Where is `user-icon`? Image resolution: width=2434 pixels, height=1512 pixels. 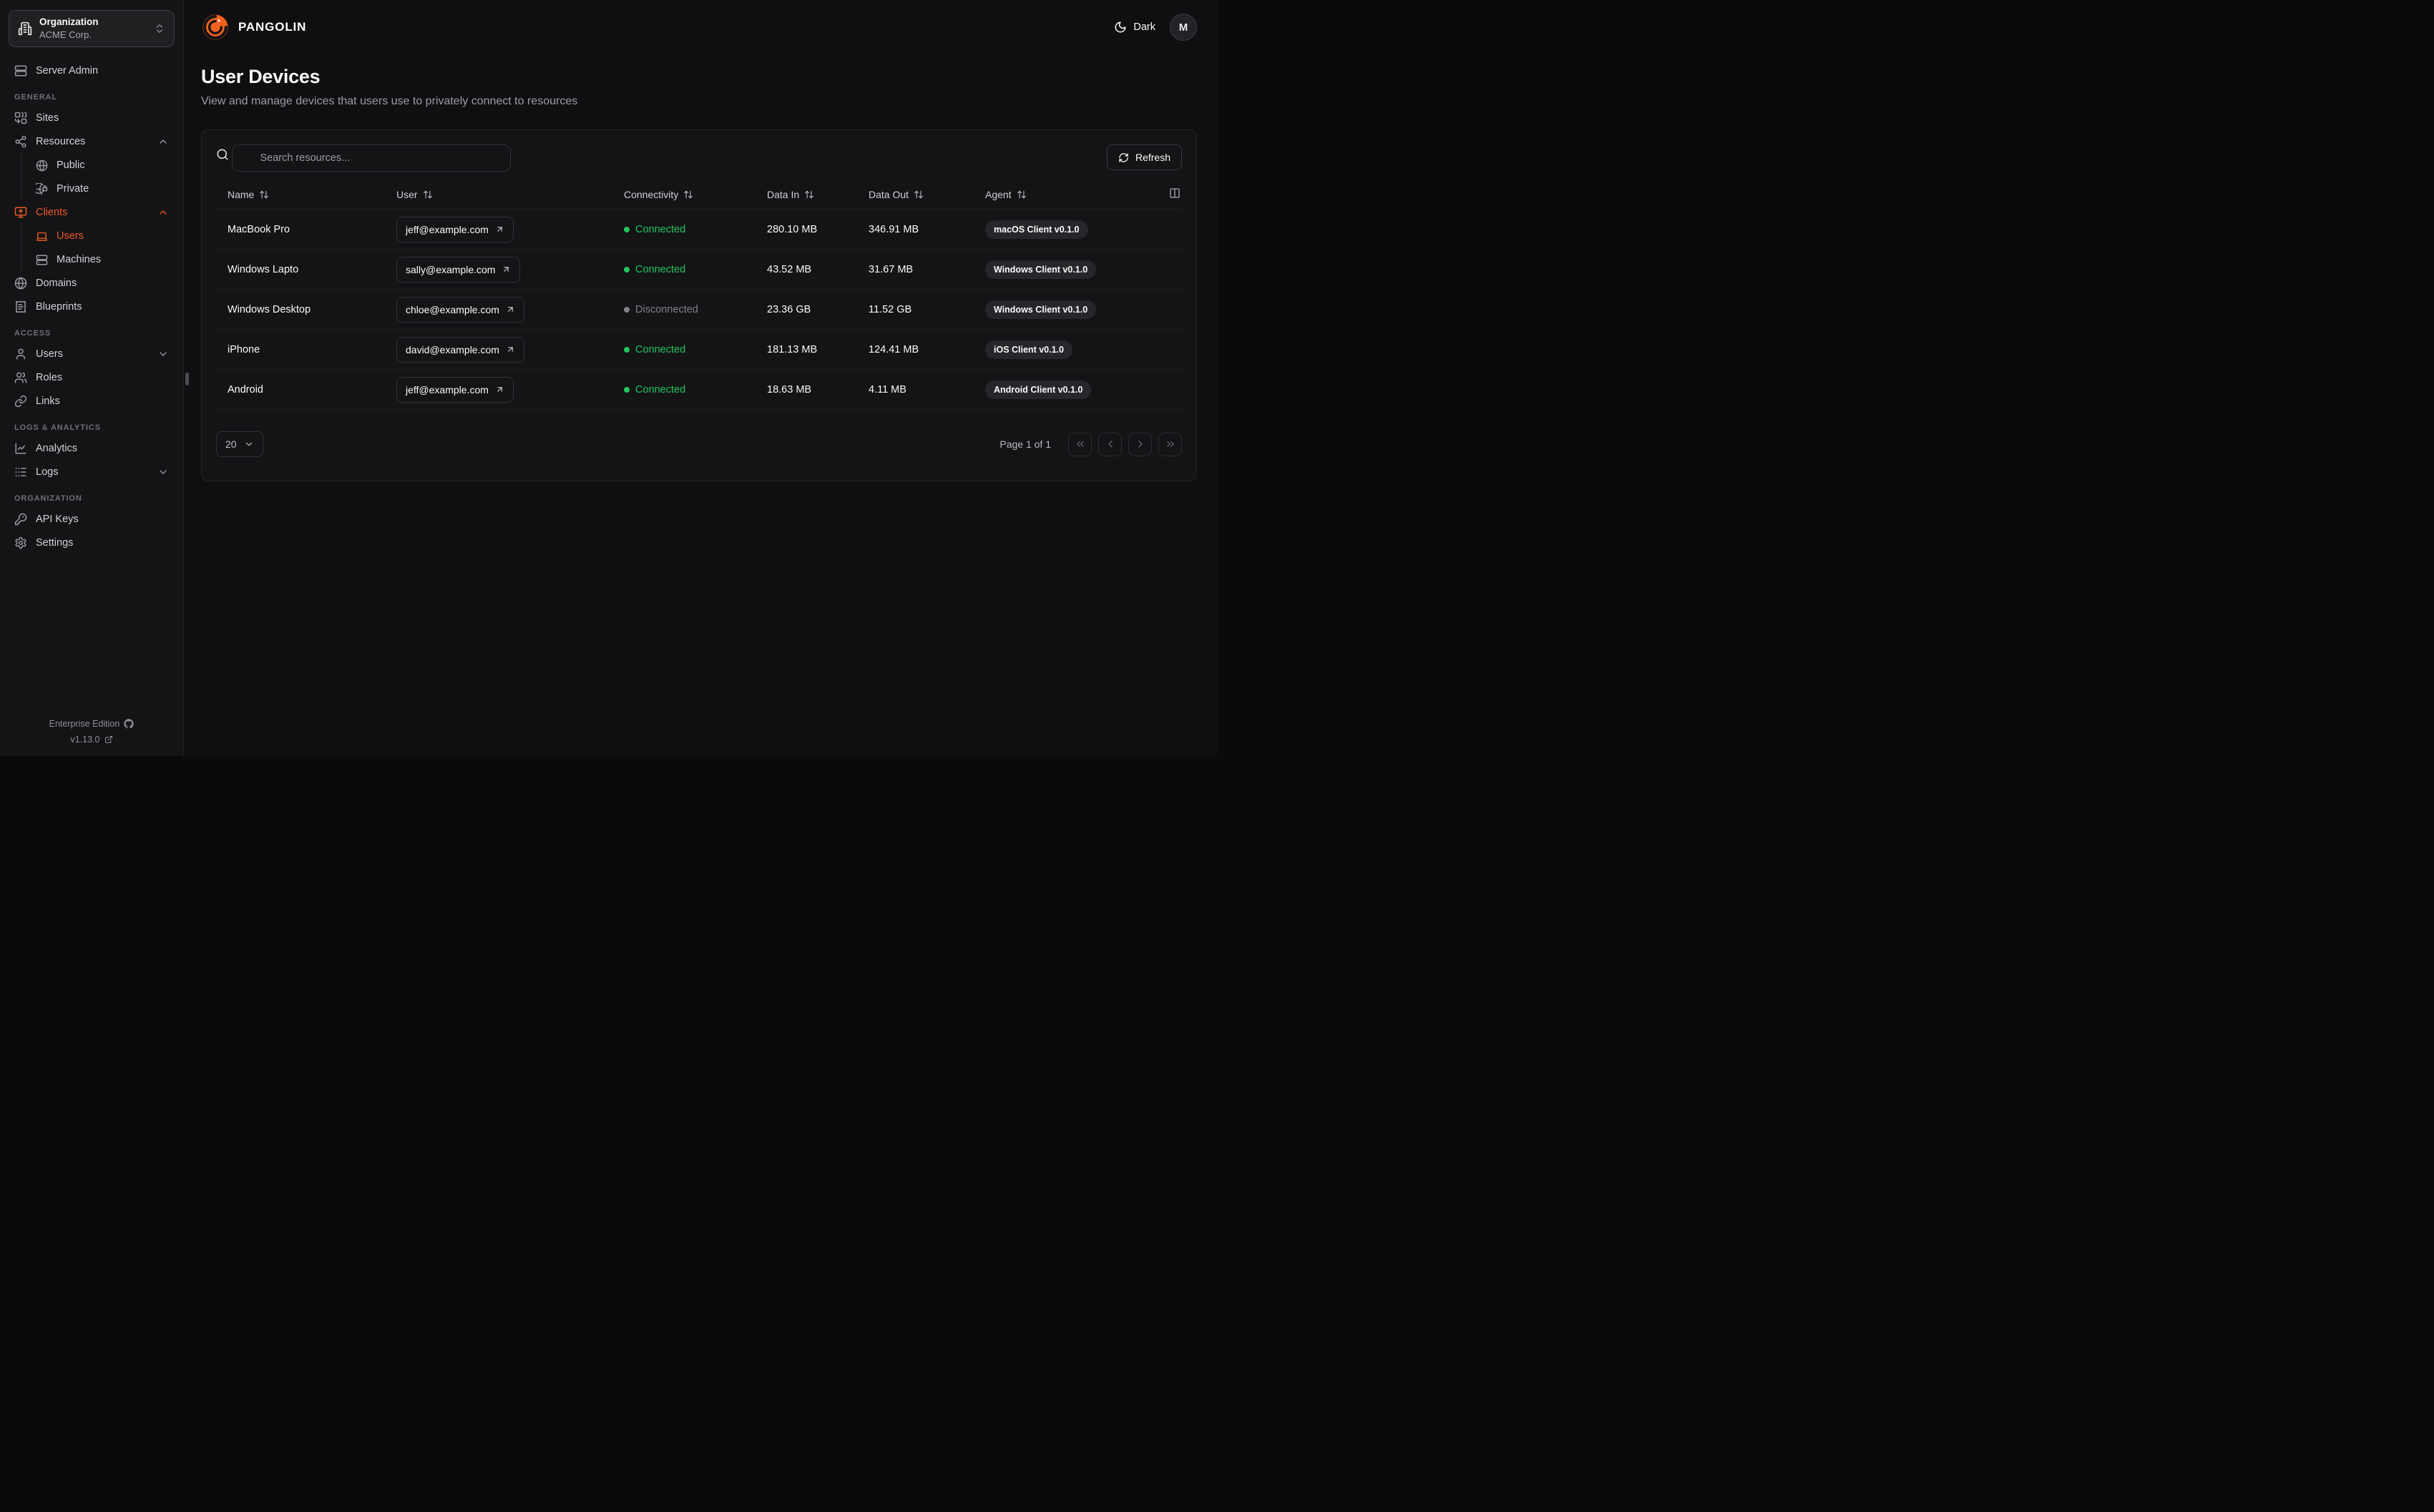 user-icon is located at coordinates (20, 354).